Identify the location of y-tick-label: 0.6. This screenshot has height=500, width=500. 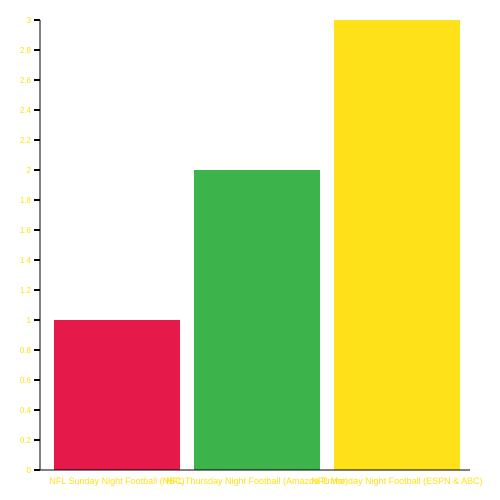
(26, 380).